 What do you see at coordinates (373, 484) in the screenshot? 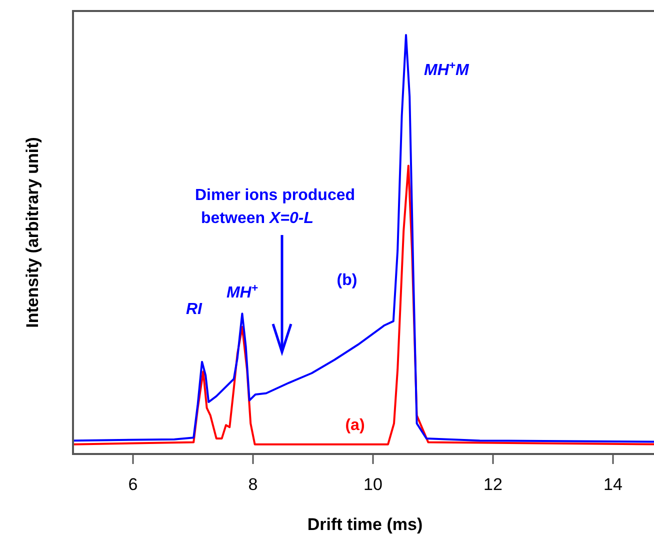
I see `x-tick-label: 10` at bounding box center [373, 484].